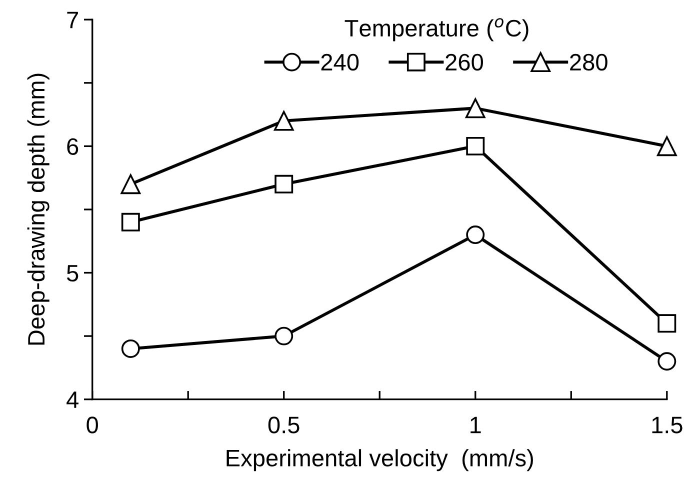  Describe the element at coordinates (475, 425) in the screenshot. I see `x-tick-label: 1` at that location.